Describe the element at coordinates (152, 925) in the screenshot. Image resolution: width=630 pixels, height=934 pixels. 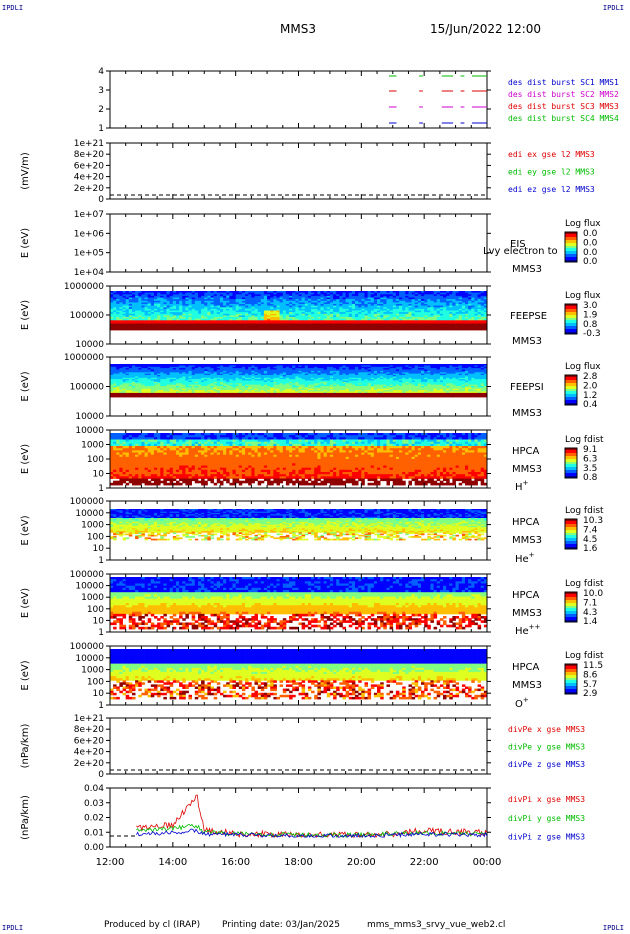
I see `footer-producer: Produced by cl (IRAP)` at that location.